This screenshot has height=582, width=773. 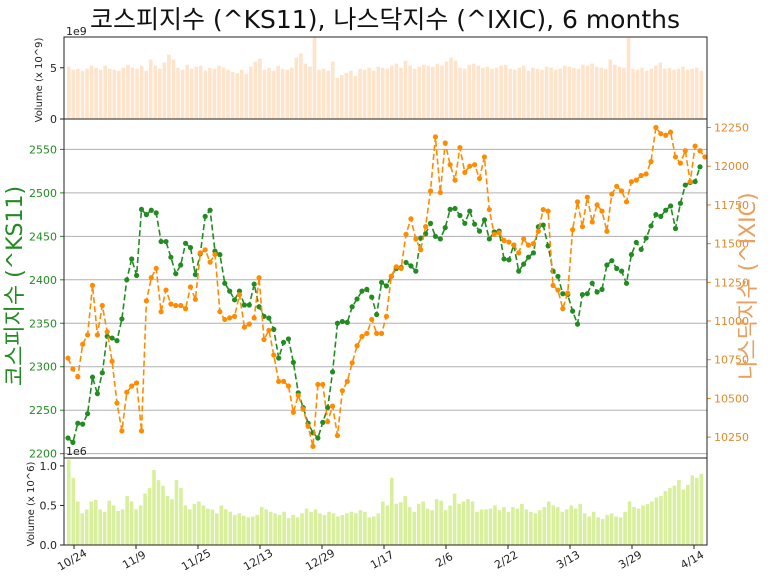 What do you see at coordinates (39, 80) in the screenshot?
I see `top-volume-ylabel: Volume (x 10^9)` at bounding box center [39, 80].